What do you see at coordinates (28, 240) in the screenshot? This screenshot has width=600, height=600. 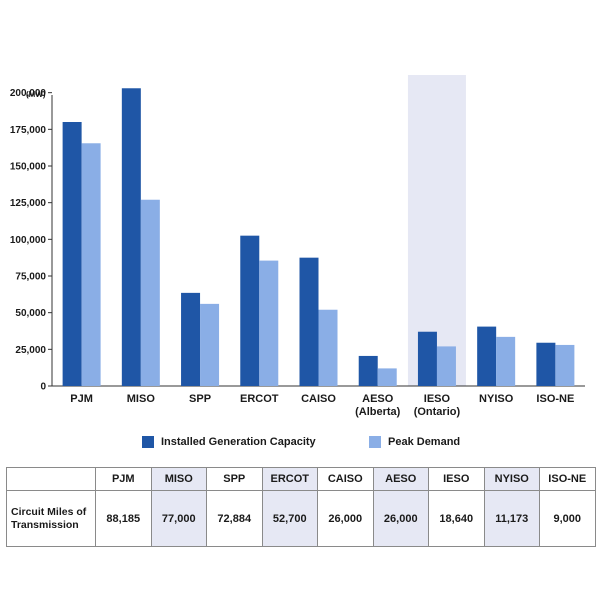 I see `y-tick-label: 100,000` at bounding box center [28, 240].